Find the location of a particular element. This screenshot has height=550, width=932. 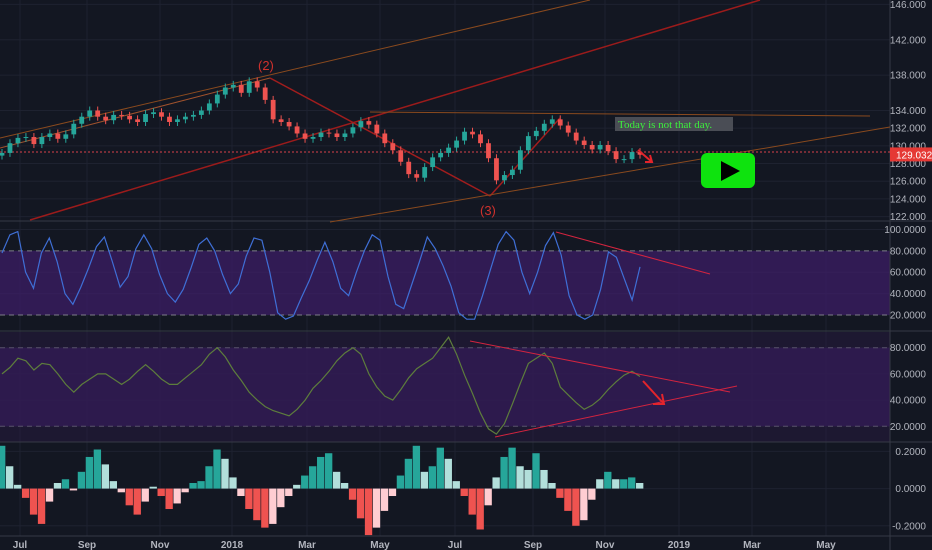

oscillator-1-line is located at coordinates (321, 275).